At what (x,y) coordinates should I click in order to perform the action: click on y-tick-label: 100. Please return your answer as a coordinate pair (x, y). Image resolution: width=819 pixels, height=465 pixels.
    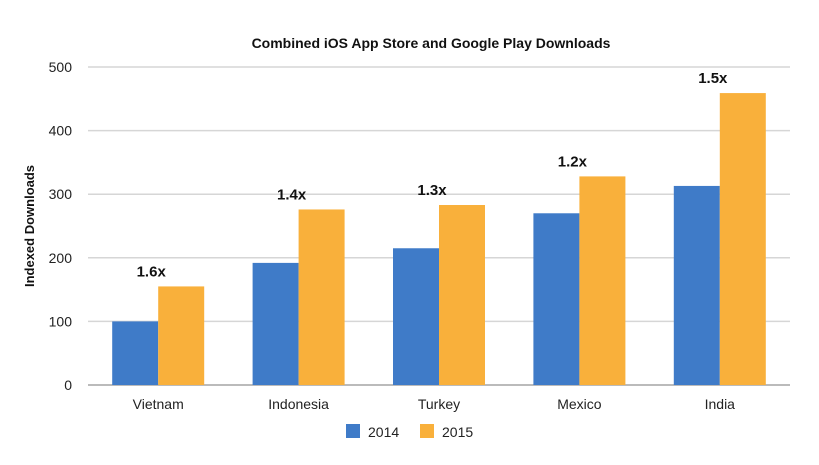
    Looking at the image, I should click on (61, 321).